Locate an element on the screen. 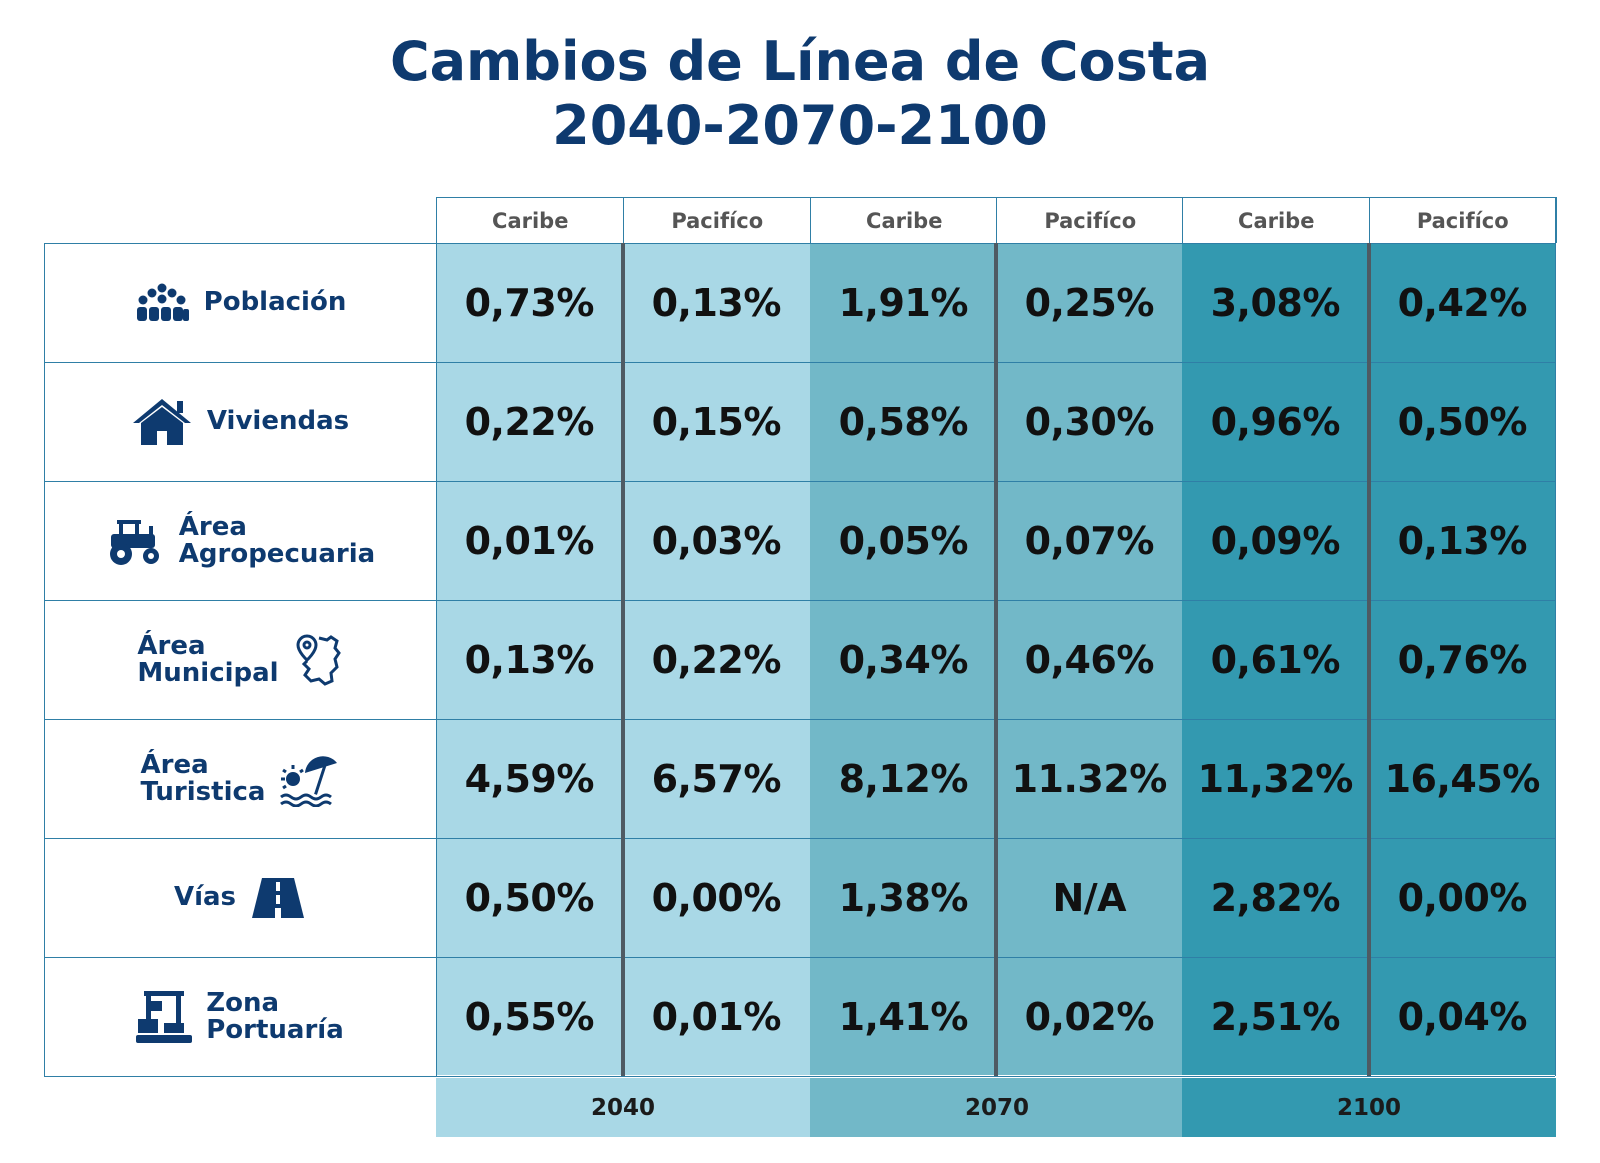 The width and height of the screenshot is (1600, 1163). row-label-area-turistica: Área Turistica is located at coordinates (240, 778).